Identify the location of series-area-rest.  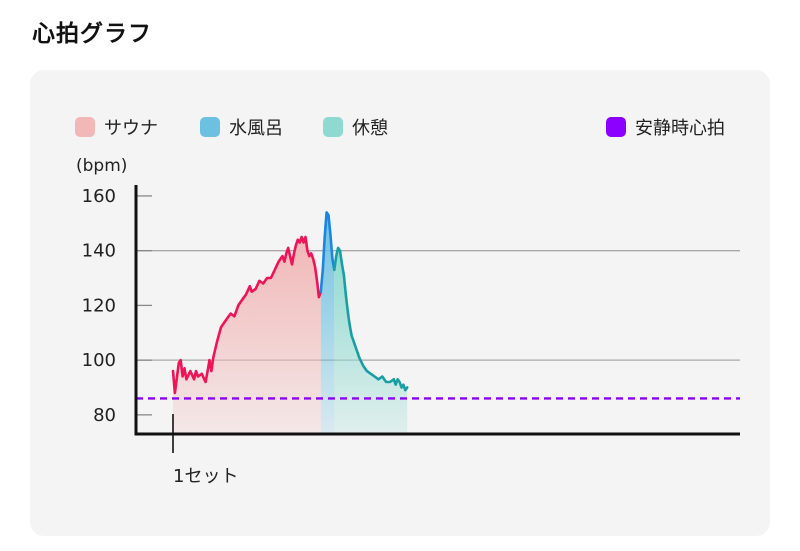
(371, 340).